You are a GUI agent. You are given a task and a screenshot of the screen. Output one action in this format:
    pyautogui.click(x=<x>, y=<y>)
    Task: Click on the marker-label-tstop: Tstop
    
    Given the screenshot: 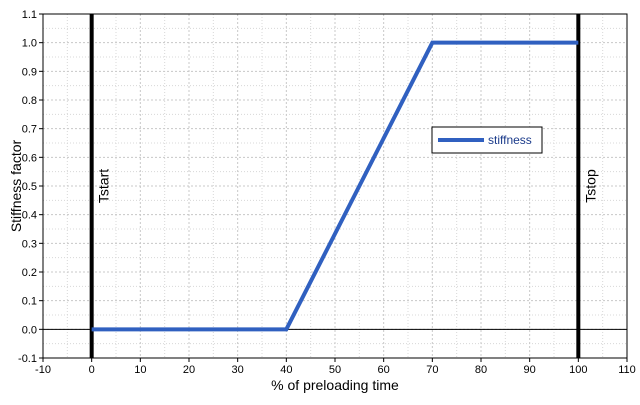 What is the action you would take?
    pyautogui.click(x=590, y=186)
    